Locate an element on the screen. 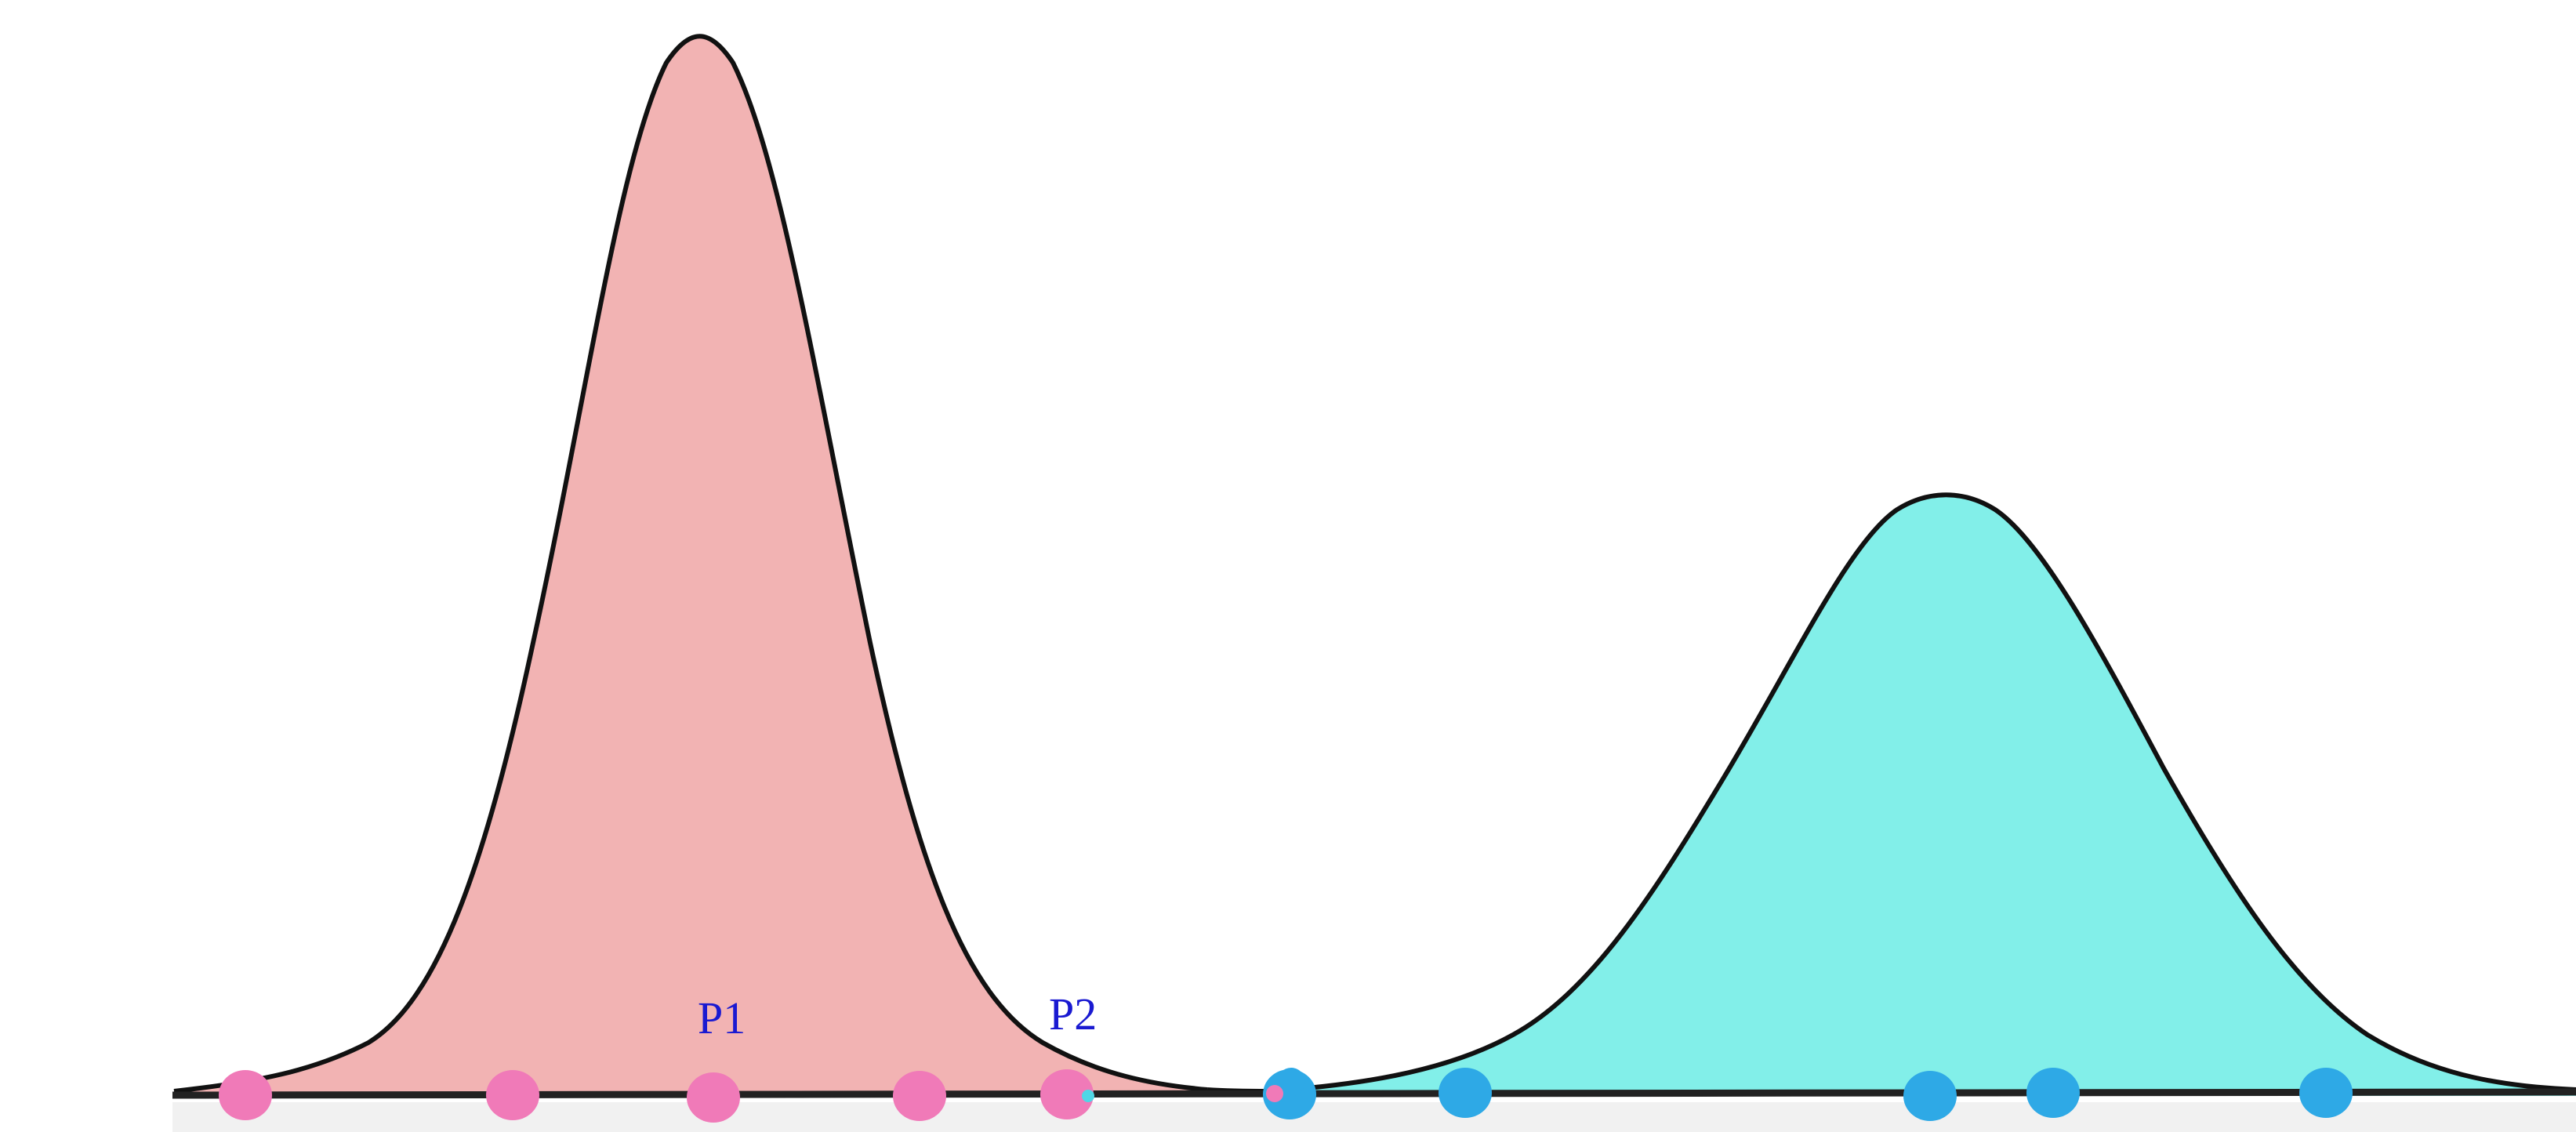 The image size is (2576, 1132). right-points-group is located at coordinates (1808, 1094).